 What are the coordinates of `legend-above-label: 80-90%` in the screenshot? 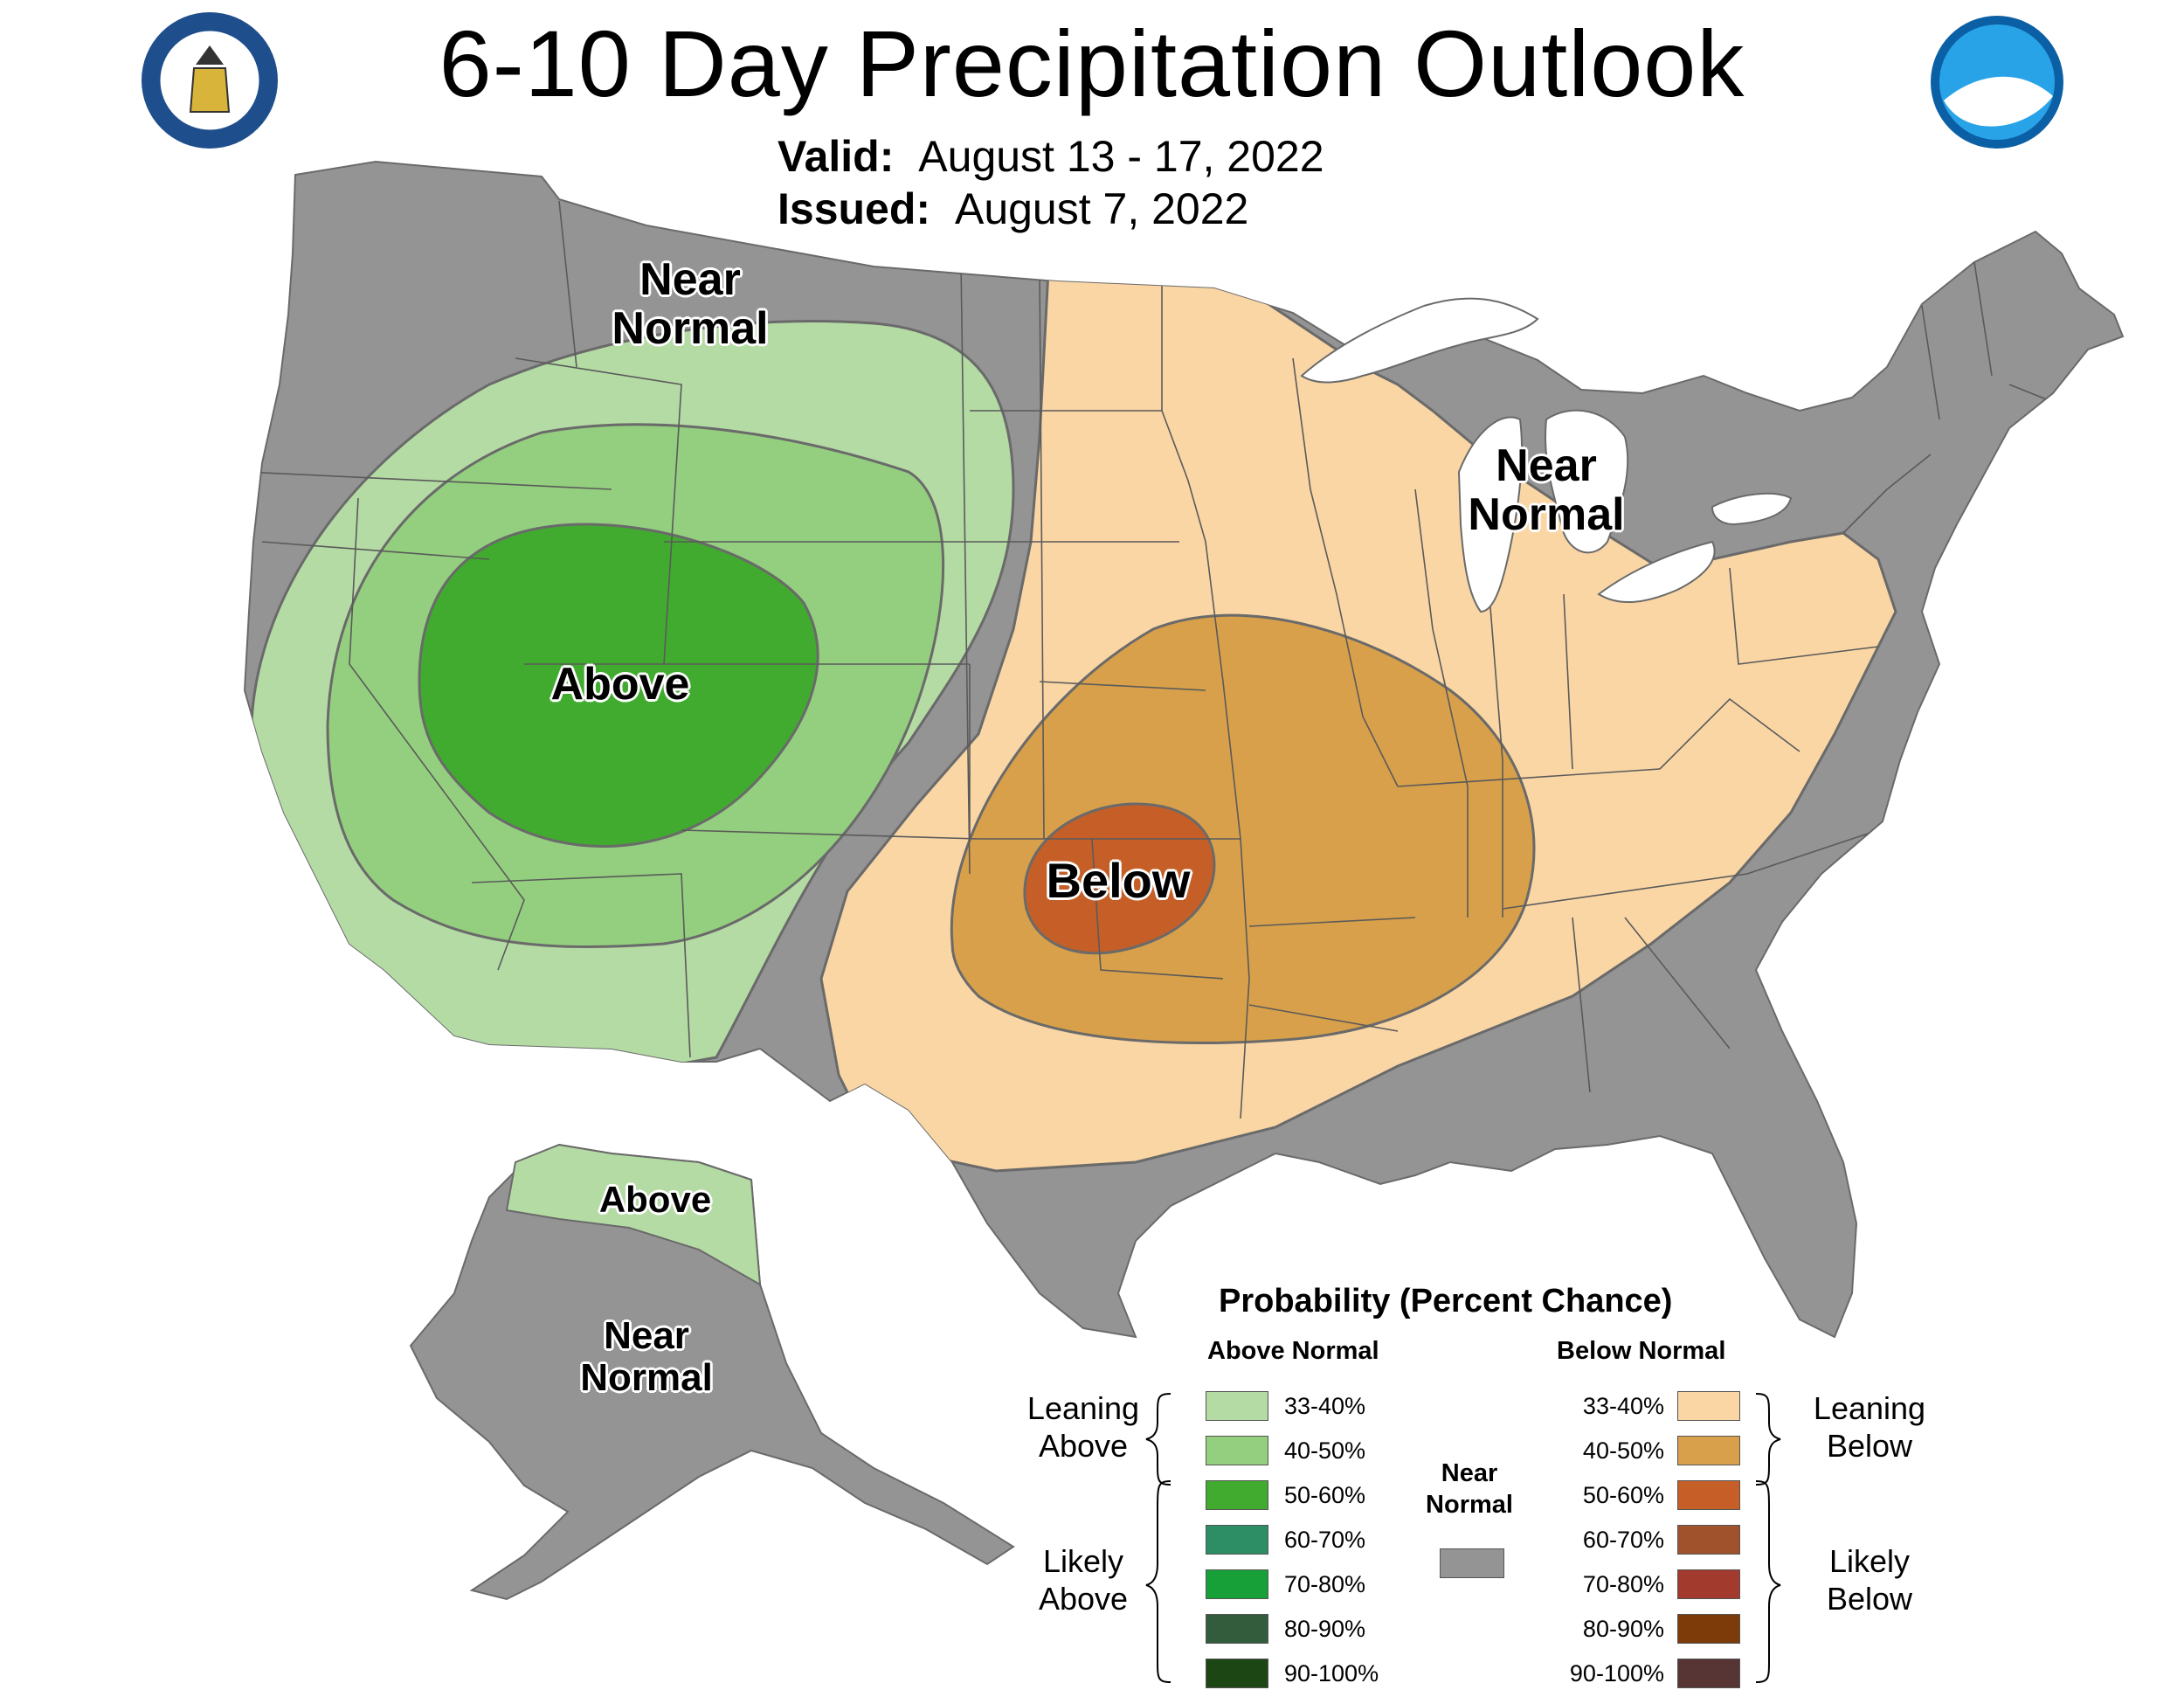 It's located at (1325, 1629).